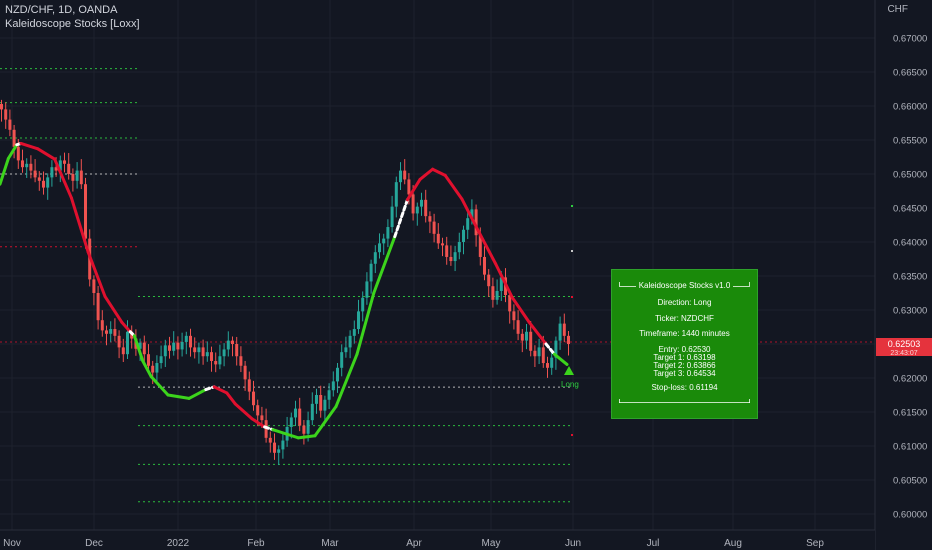  What do you see at coordinates (94, 543) in the screenshot?
I see `time-tick-label: Dec` at bounding box center [94, 543].